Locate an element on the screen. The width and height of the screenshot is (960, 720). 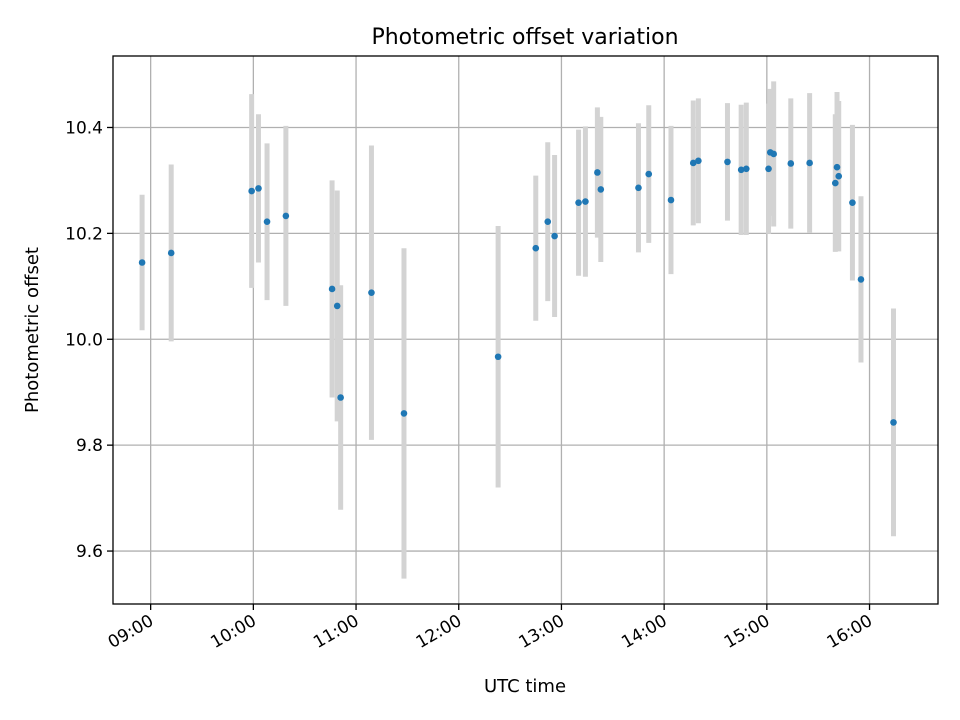
y-tick-label: 9.8 is located at coordinates (89, 446).